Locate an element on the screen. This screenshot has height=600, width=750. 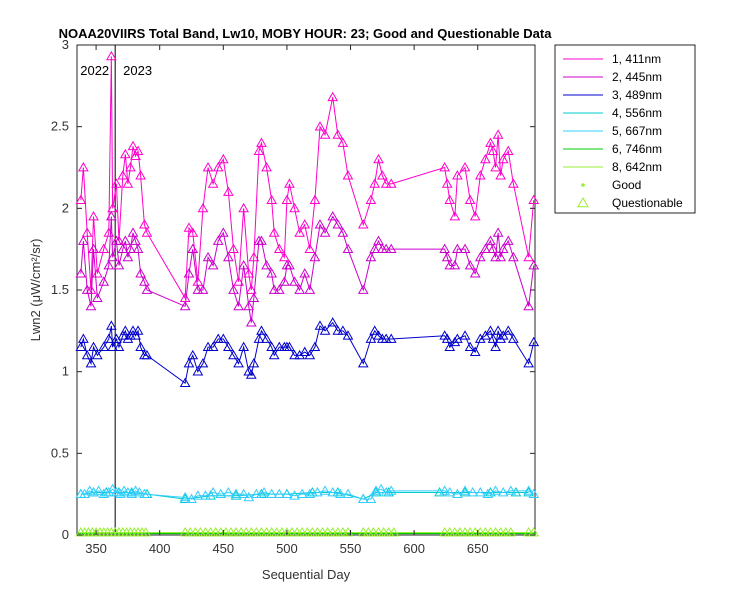
y-tick-label: 3 is located at coordinates (65, 44).